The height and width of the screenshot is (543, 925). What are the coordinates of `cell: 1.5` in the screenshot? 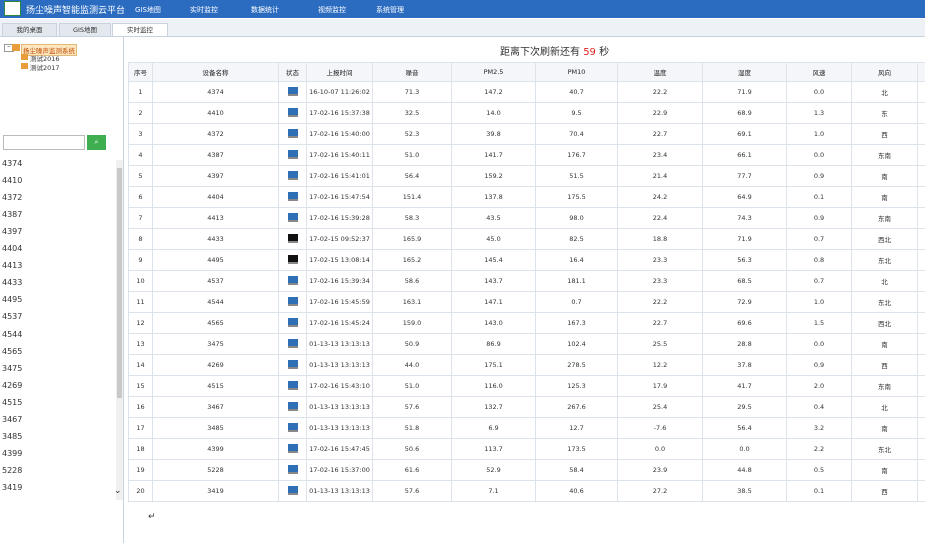 It's located at (819, 323).